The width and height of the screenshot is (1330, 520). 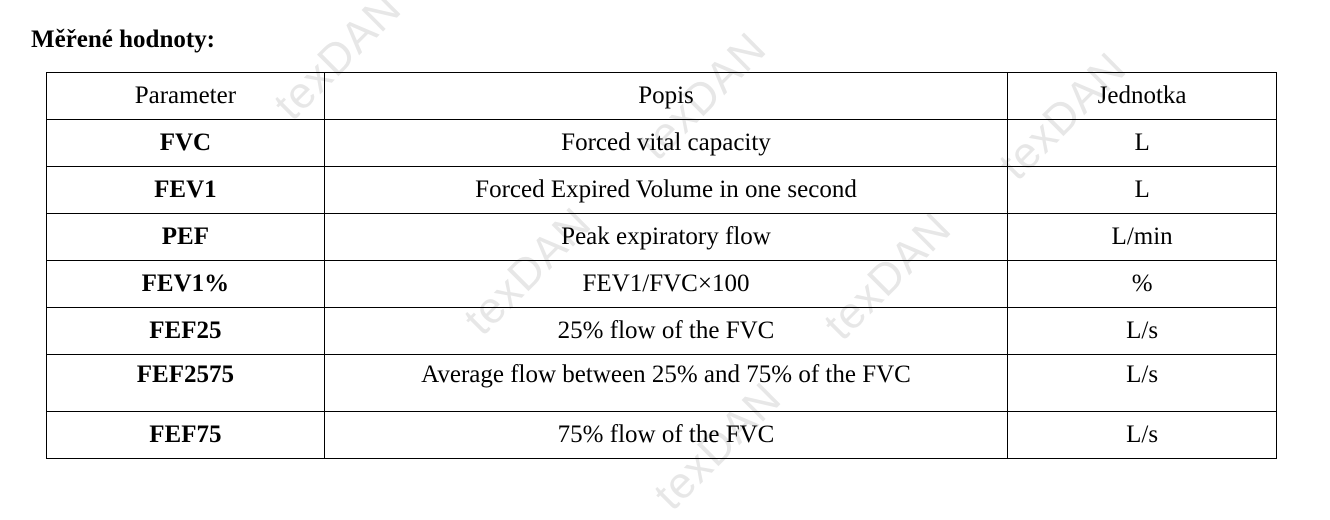 What do you see at coordinates (666, 143) in the screenshot?
I see `description-cell: Forced vital capacity` at bounding box center [666, 143].